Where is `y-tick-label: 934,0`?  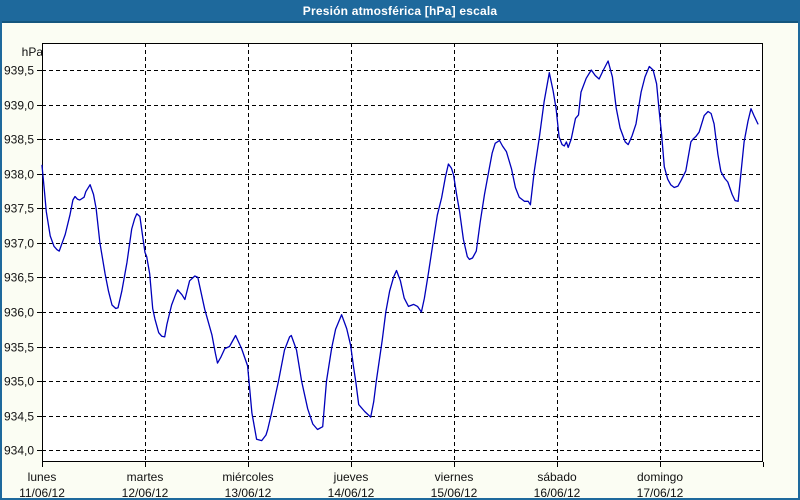
y-tick-label: 934,0 is located at coordinates (19, 451).